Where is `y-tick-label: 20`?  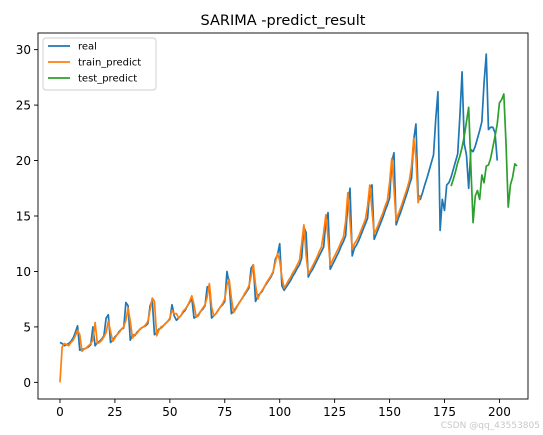
y-tick-label: 20 is located at coordinates (23, 161).